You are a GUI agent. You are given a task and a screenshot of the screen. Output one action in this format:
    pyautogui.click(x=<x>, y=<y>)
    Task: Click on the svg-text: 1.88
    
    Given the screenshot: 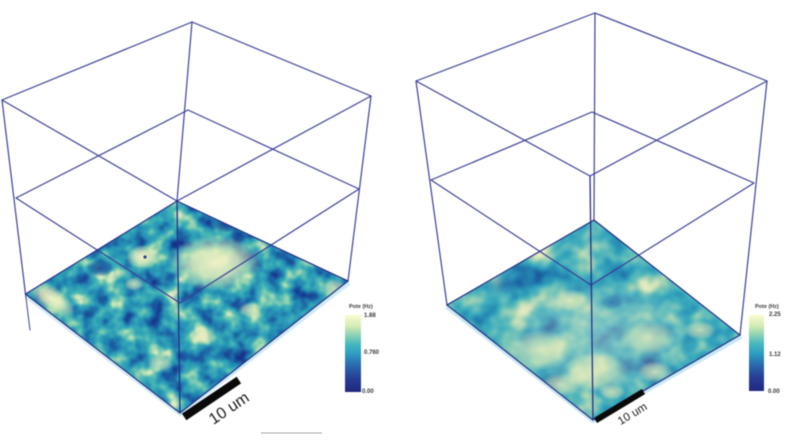 What is the action you would take?
    pyautogui.click(x=370, y=316)
    